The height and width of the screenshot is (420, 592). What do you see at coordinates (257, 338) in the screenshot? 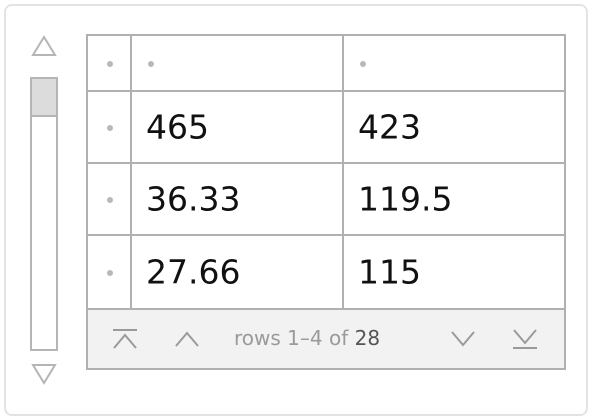
I see `rows-label: rows` at bounding box center [257, 338].